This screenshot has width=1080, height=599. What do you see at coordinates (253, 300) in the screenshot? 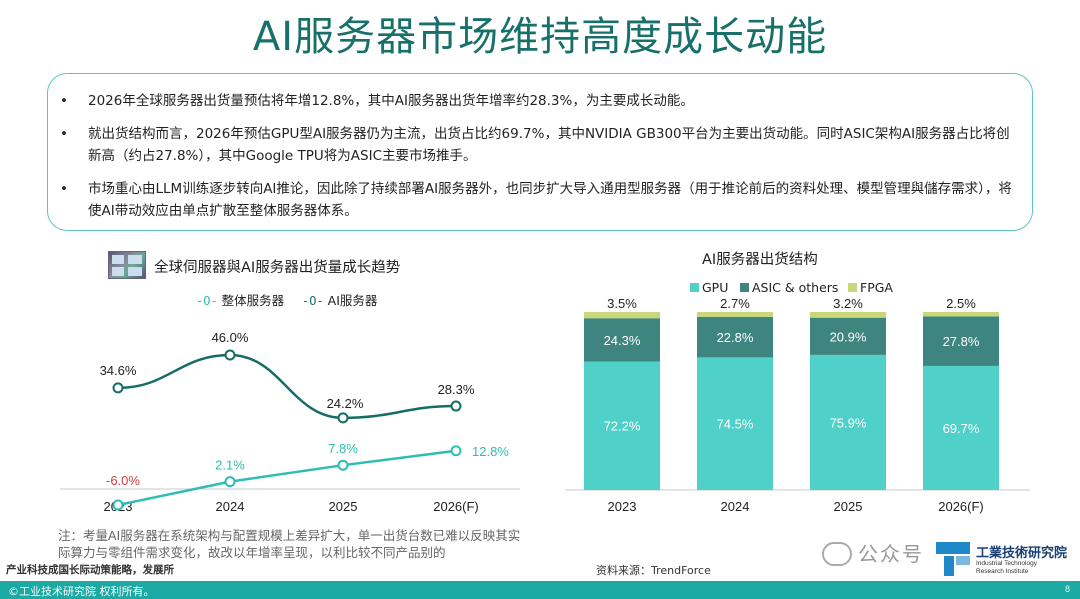
I see `legend-label: 整体服务器` at bounding box center [253, 300].